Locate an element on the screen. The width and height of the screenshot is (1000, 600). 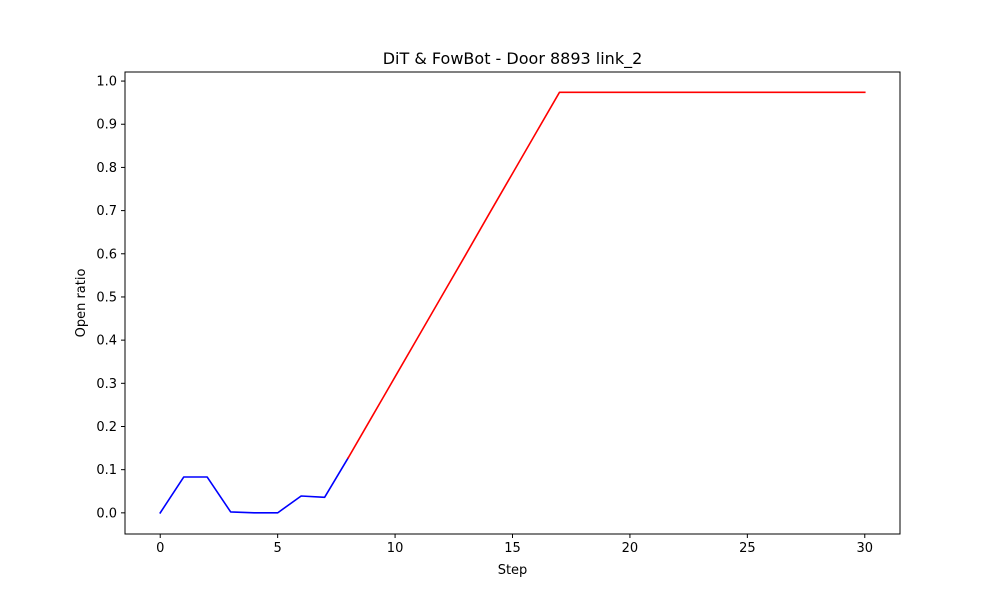
y-tick-label: 0.2 is located at coordinates (106, 427).